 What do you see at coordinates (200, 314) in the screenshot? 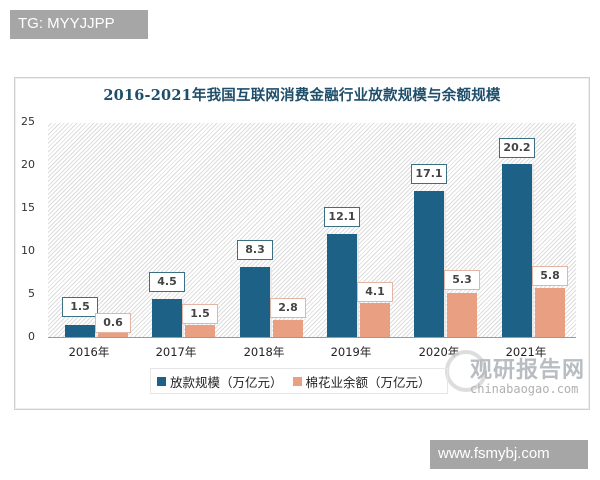
I see `label-balance-2017: 1.5` at bounding box center [200, 314].